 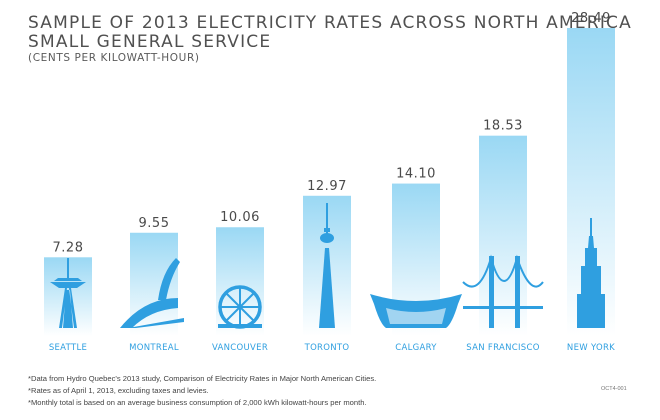 What do you see at coordinates (327, 186) in the screenshot?
I see `value-label: 12.97` at bounding box center [327, 186].